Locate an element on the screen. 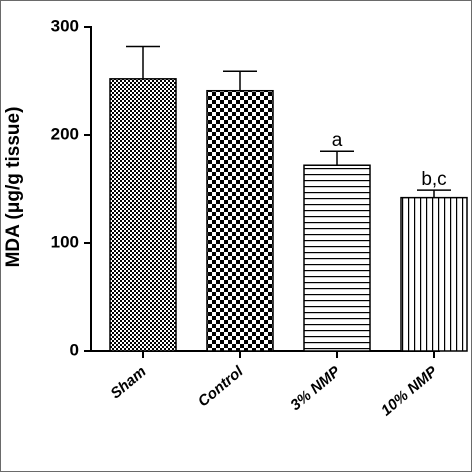 The width and height of the screenshot is (474, 474). y-tick-label: 0 is located at coordinates (74, 349).